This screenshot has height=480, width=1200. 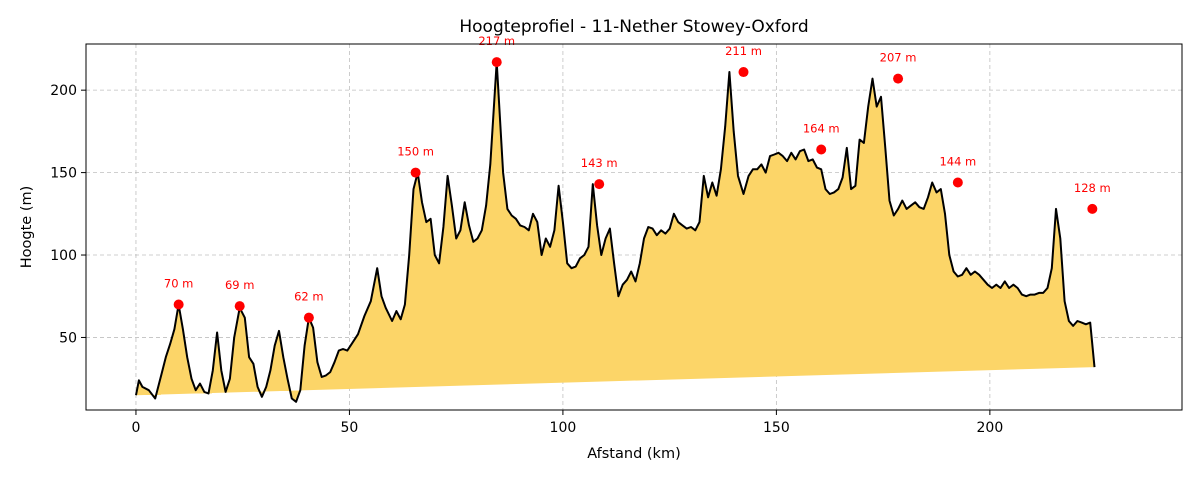 What do you see at coordinates (821, 129) in the screenshot?
I see `peak-label: 164 m` at bounding box center [821, 129].